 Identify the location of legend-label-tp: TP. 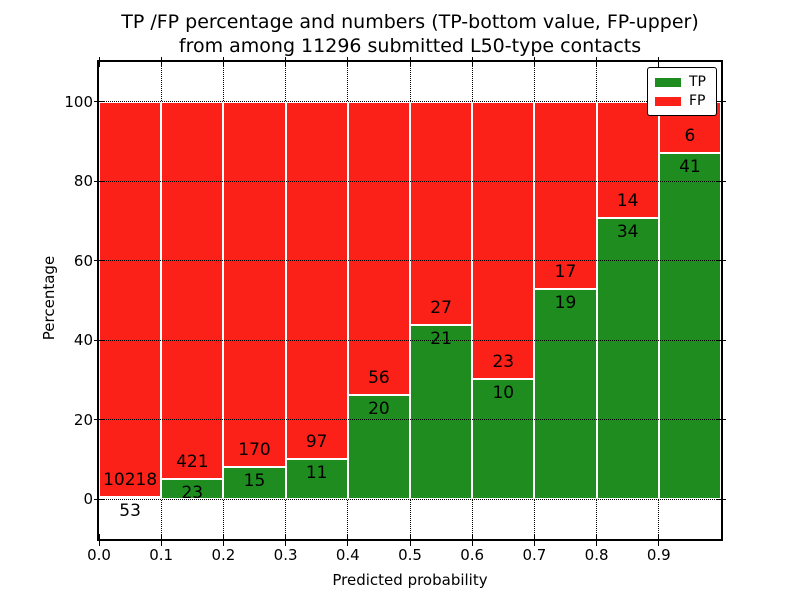
(697, 82).